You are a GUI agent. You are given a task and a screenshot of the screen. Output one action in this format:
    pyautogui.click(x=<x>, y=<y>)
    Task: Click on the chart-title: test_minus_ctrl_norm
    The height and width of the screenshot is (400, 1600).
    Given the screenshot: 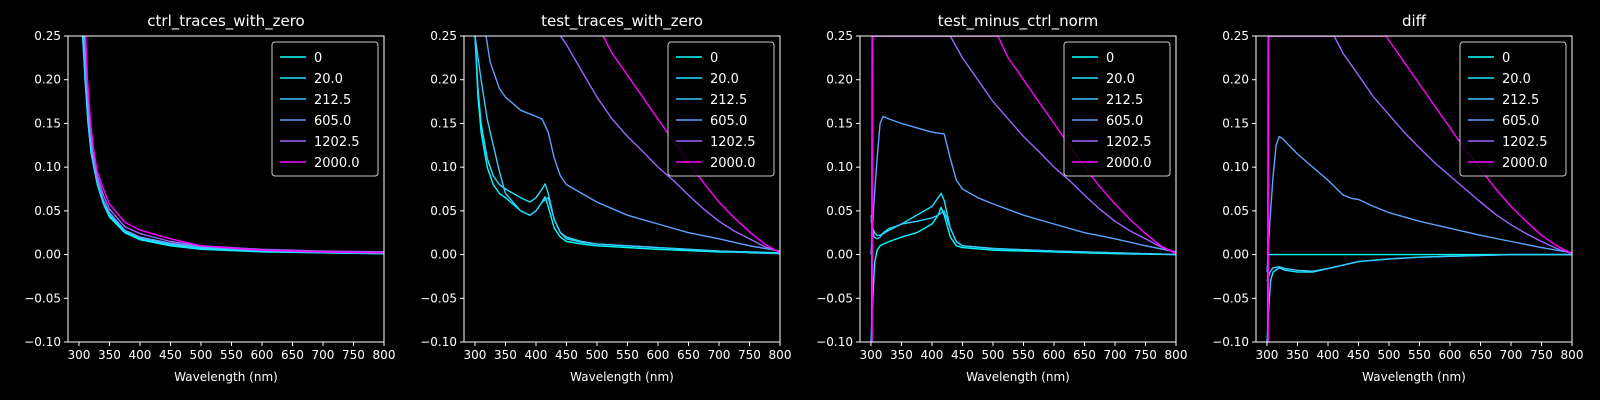 What is the action you would take?
    pyautogui.click(x=1018, y=21)
    